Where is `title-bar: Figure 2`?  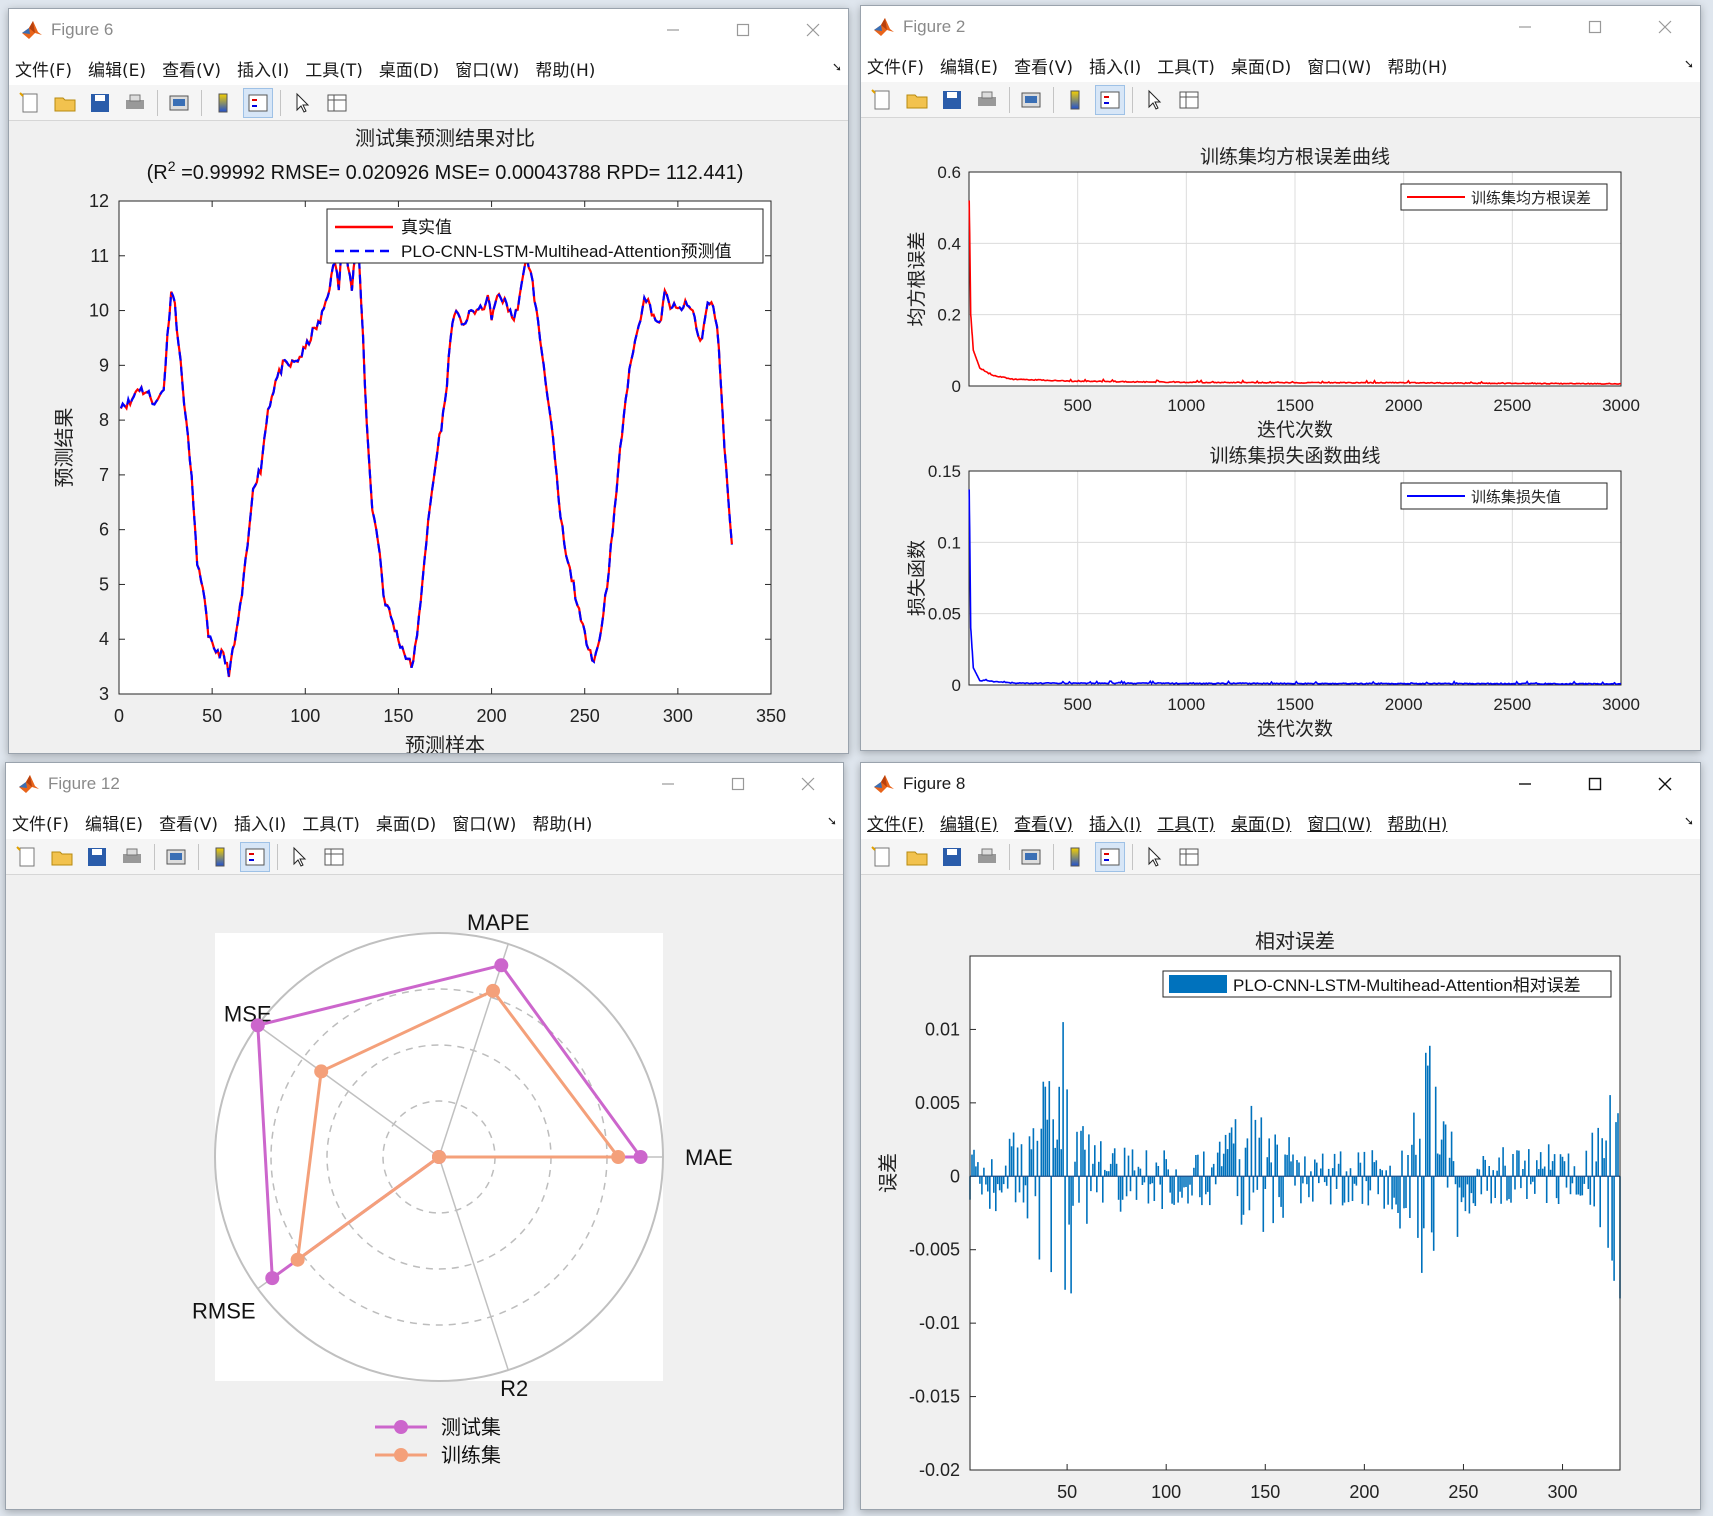
title-bar: Figure 2 is located at coordinates (1280, 27).